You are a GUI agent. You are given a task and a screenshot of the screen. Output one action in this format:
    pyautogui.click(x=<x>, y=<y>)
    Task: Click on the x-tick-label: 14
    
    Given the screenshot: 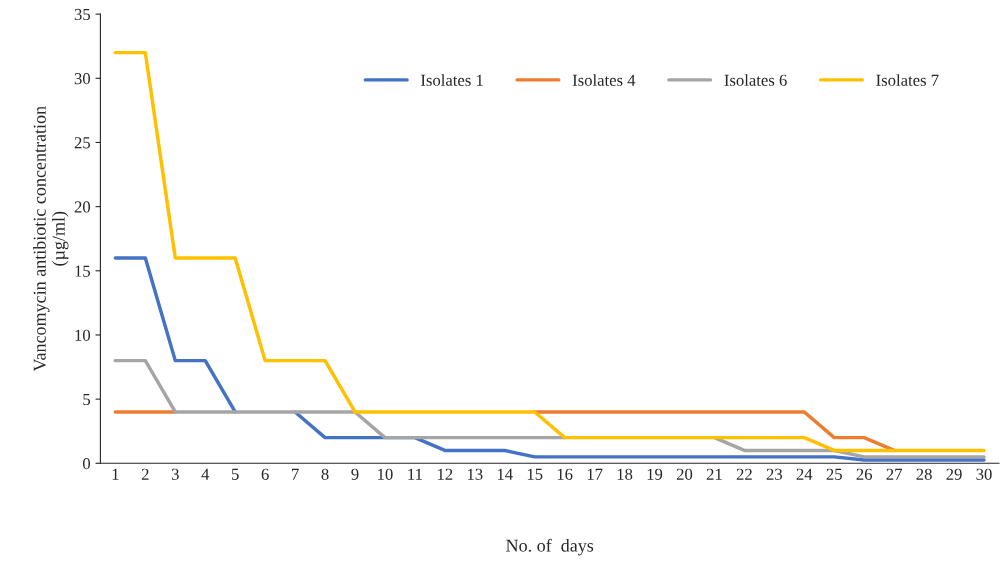 What is the action you would take?
    pyautogui.click(x=505, y=474)
    